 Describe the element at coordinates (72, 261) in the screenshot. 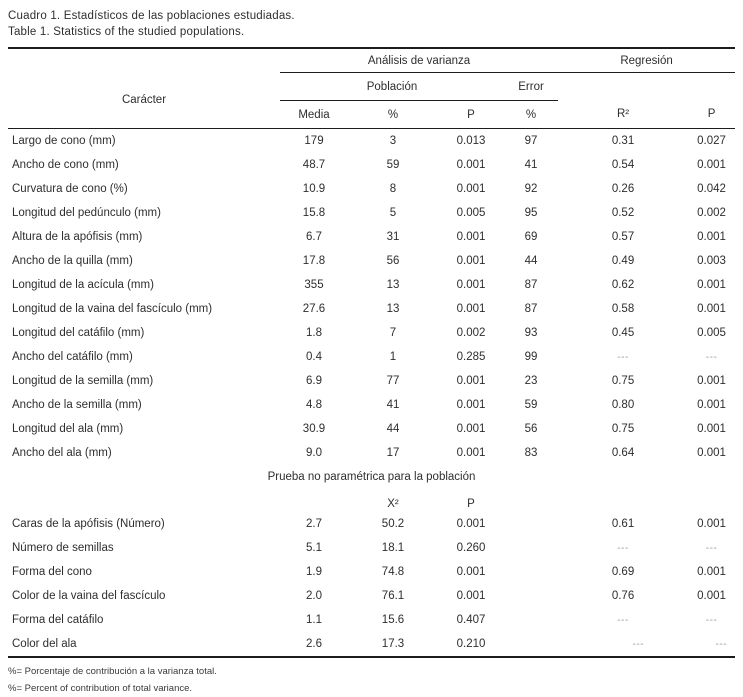

I see `row-label: Ancho de la quilla (mm)` at that location.